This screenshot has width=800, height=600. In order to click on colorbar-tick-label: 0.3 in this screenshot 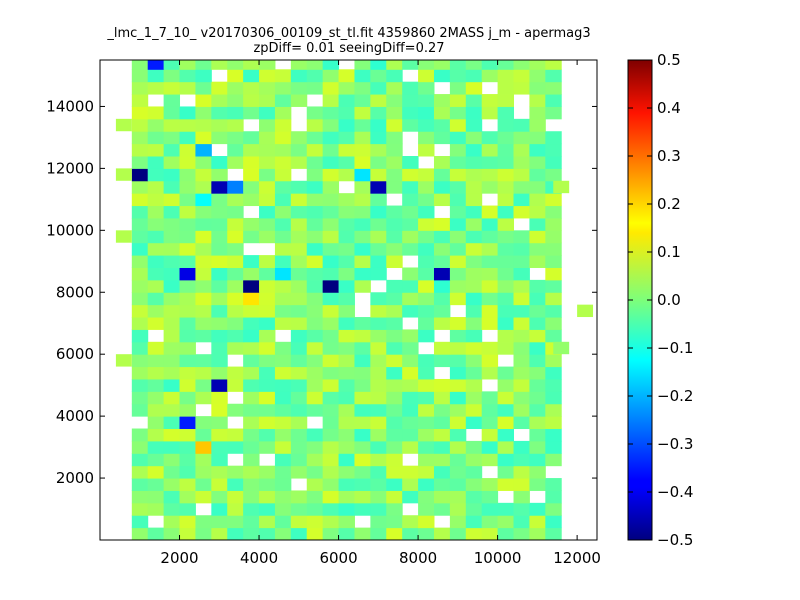, I will do `click(669, 156)`.